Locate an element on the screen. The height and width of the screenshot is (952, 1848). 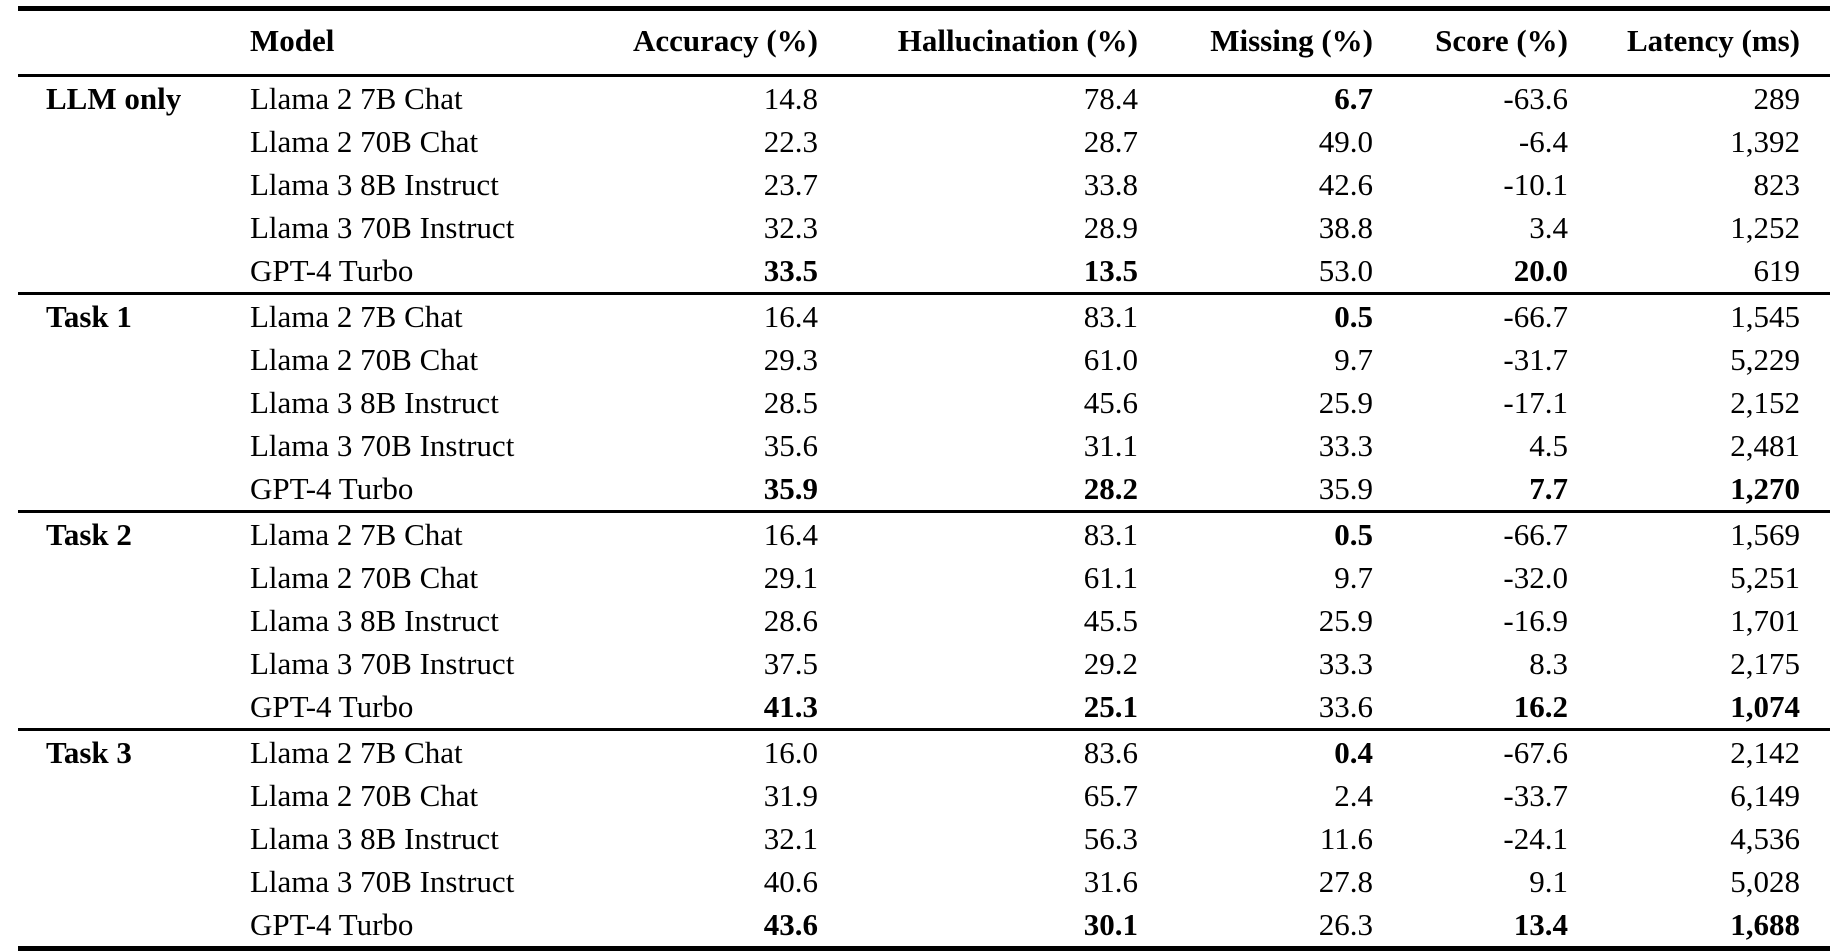
cell-hallucination: 83.1 is located at coordinates (1110, 534).